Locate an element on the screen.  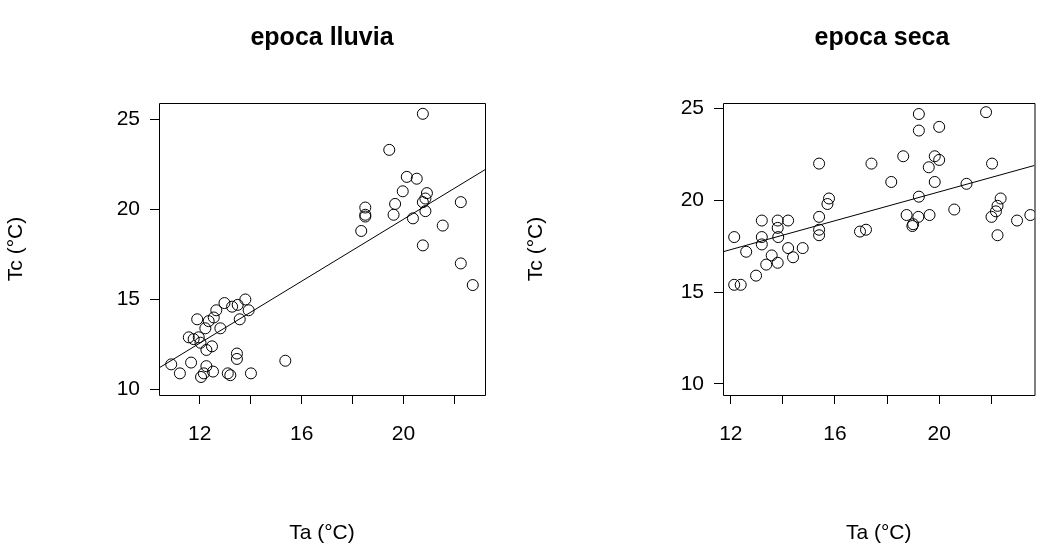
chart-title: epoca seca is located at coordinates (882, 36).